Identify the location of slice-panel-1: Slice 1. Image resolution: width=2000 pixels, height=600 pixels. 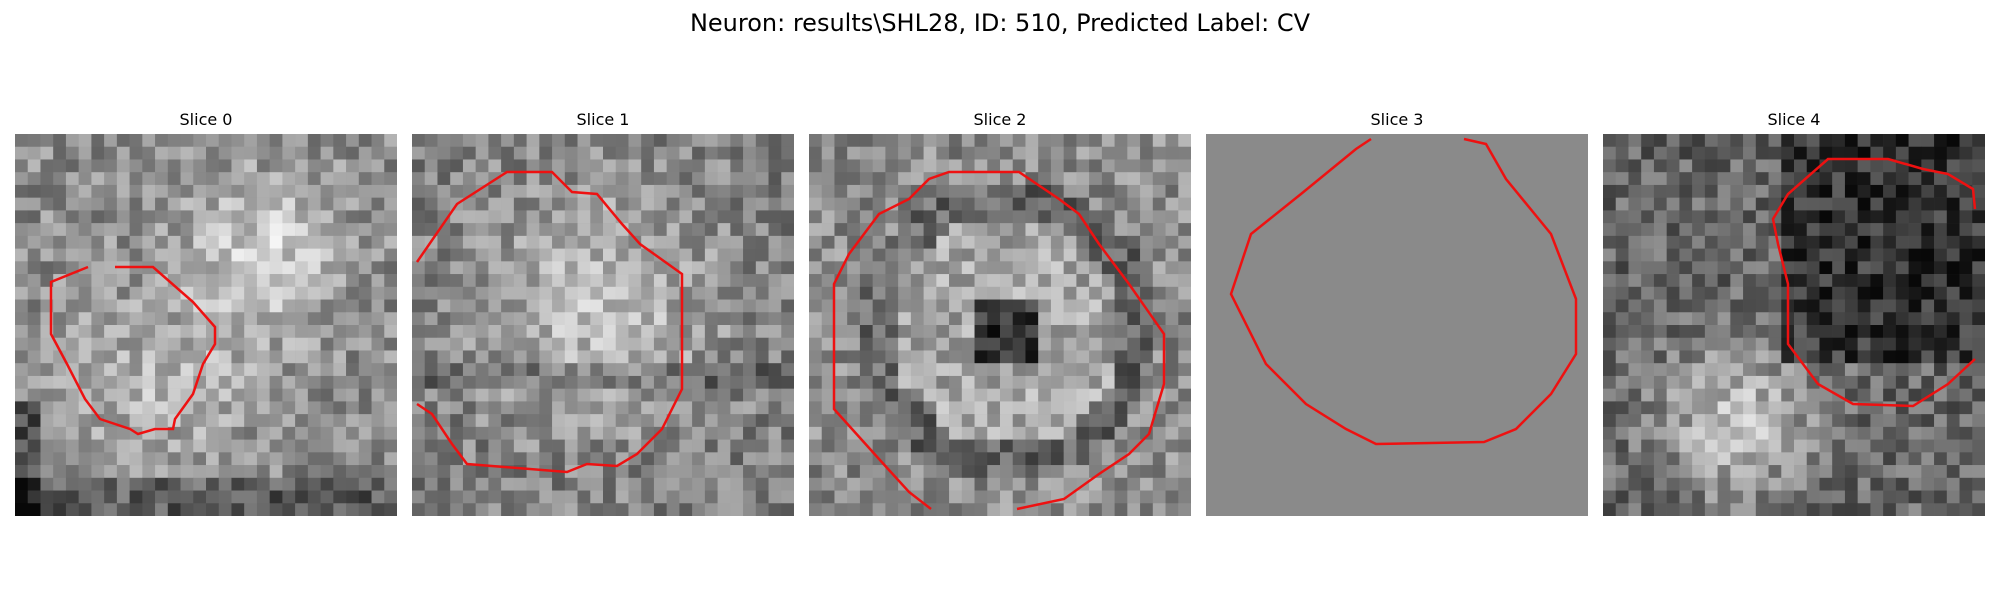
(603, 313).